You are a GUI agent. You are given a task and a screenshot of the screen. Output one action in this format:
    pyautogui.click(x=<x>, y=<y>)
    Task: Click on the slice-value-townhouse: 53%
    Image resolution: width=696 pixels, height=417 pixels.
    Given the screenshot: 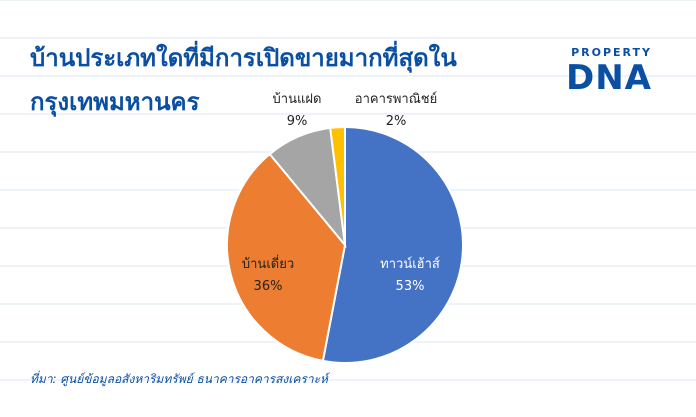 What is the action you would take?
    pyautogui.click(x=410, y=286)
    